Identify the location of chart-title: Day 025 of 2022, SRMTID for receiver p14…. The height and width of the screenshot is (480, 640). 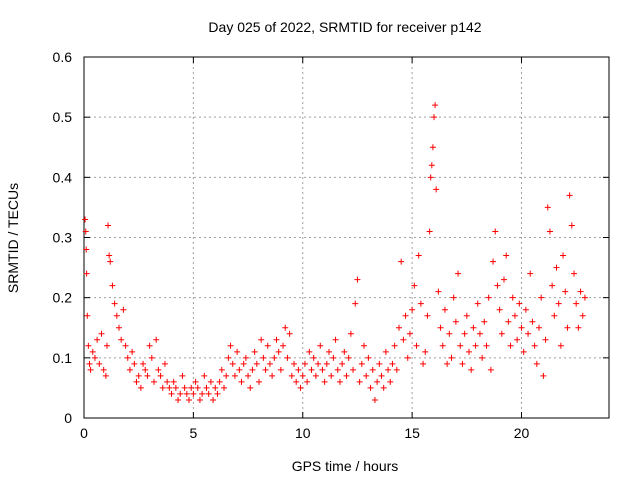
(344, 27).